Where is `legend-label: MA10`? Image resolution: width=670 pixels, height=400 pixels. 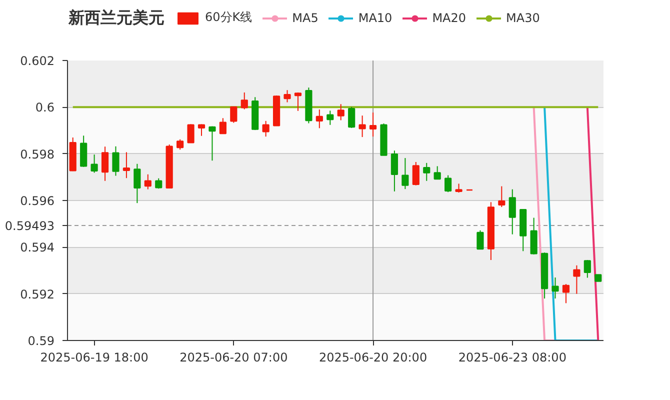
legend-label: MA10 is located at coordinates (375, 17).